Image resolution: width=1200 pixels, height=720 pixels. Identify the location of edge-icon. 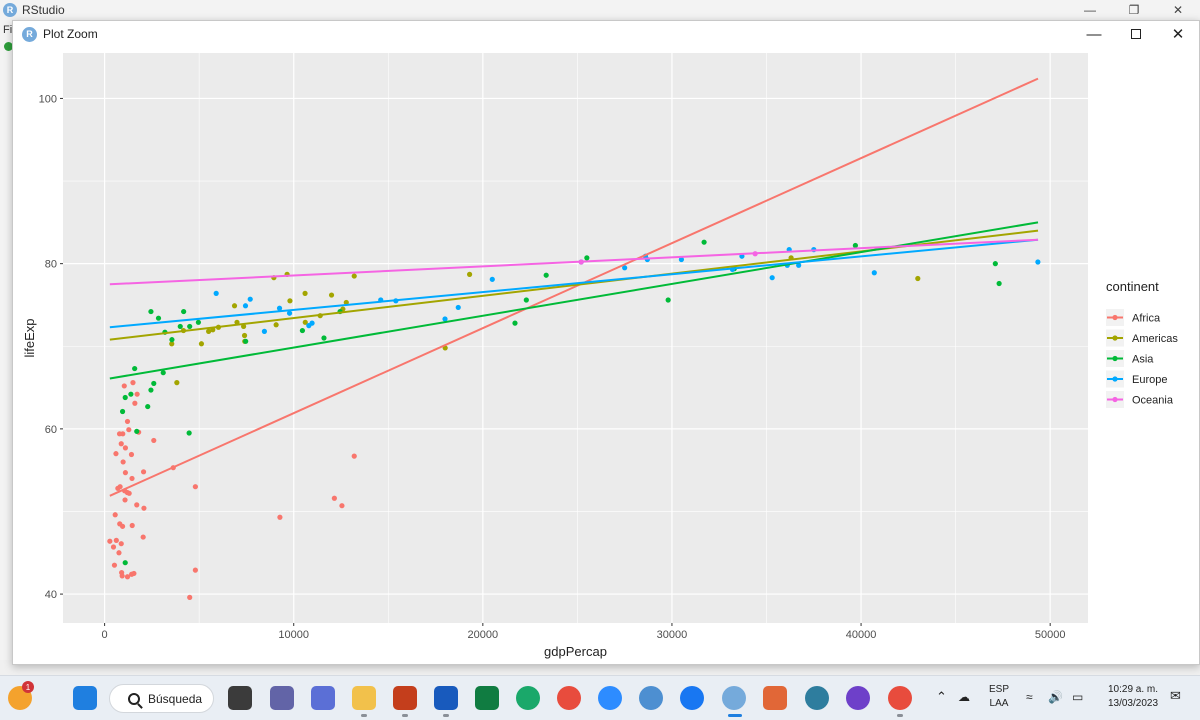
(528, 698).